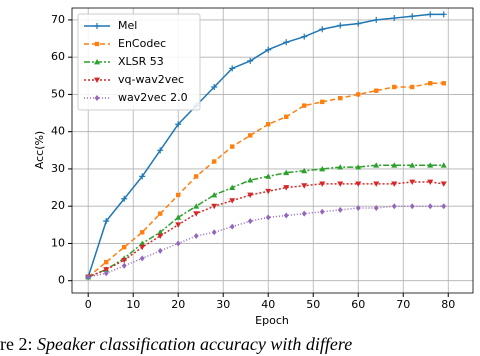  I want to click on x-tick-label: 80, so click(448, 304).